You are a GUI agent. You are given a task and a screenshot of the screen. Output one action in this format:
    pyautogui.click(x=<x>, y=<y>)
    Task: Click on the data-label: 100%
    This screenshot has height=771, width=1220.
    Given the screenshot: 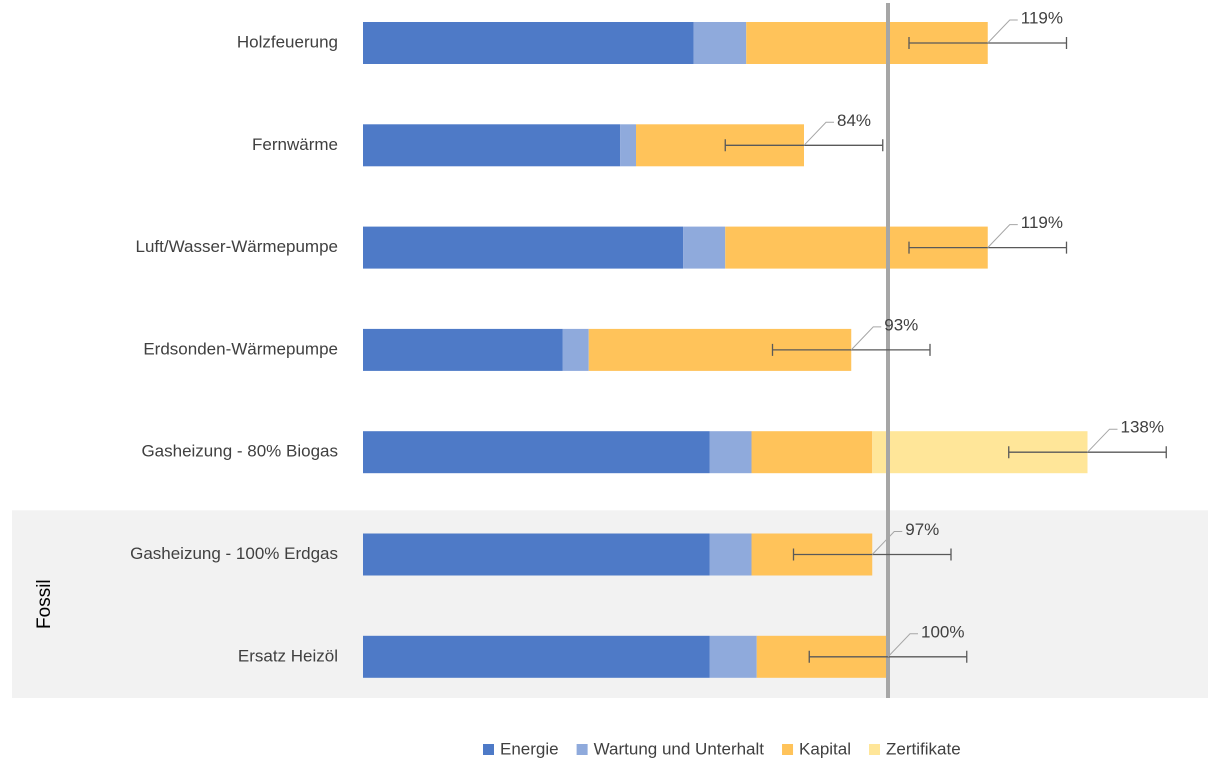 What is the action you would take?
    pyautogui.click(x=942, y=631)
    